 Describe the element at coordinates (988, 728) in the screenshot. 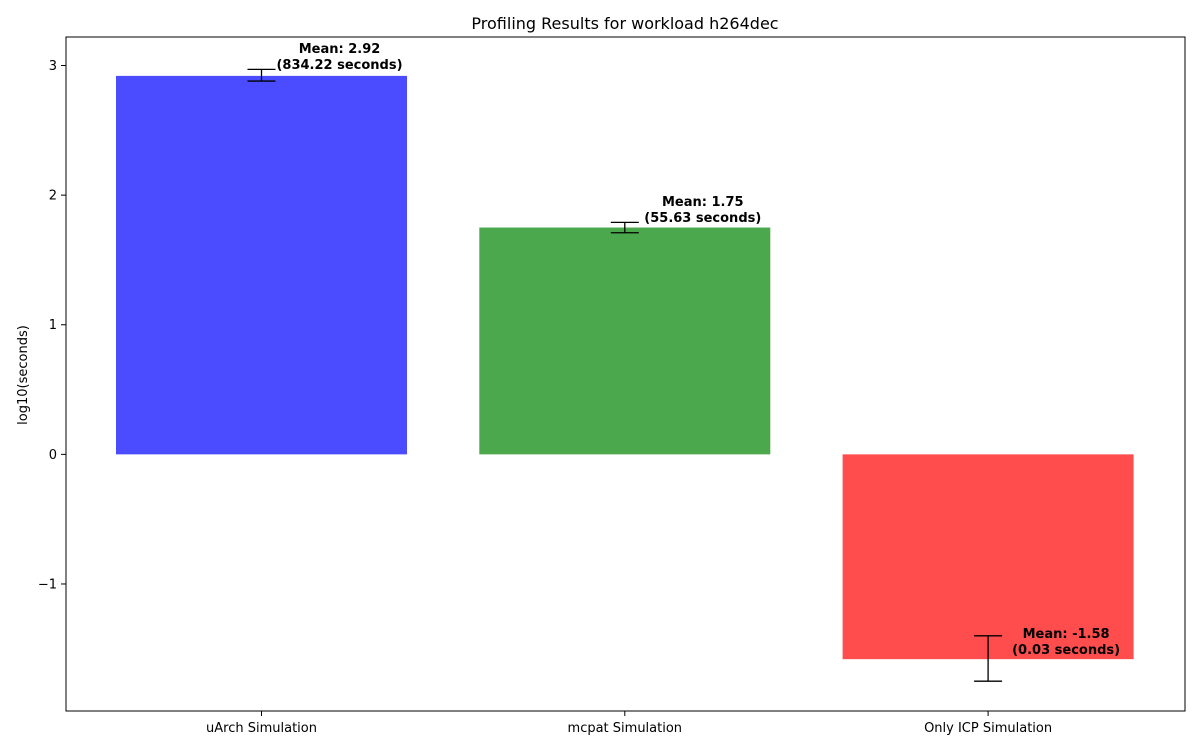

I see `x-tick-label: Only ICP Simulation` at that location.